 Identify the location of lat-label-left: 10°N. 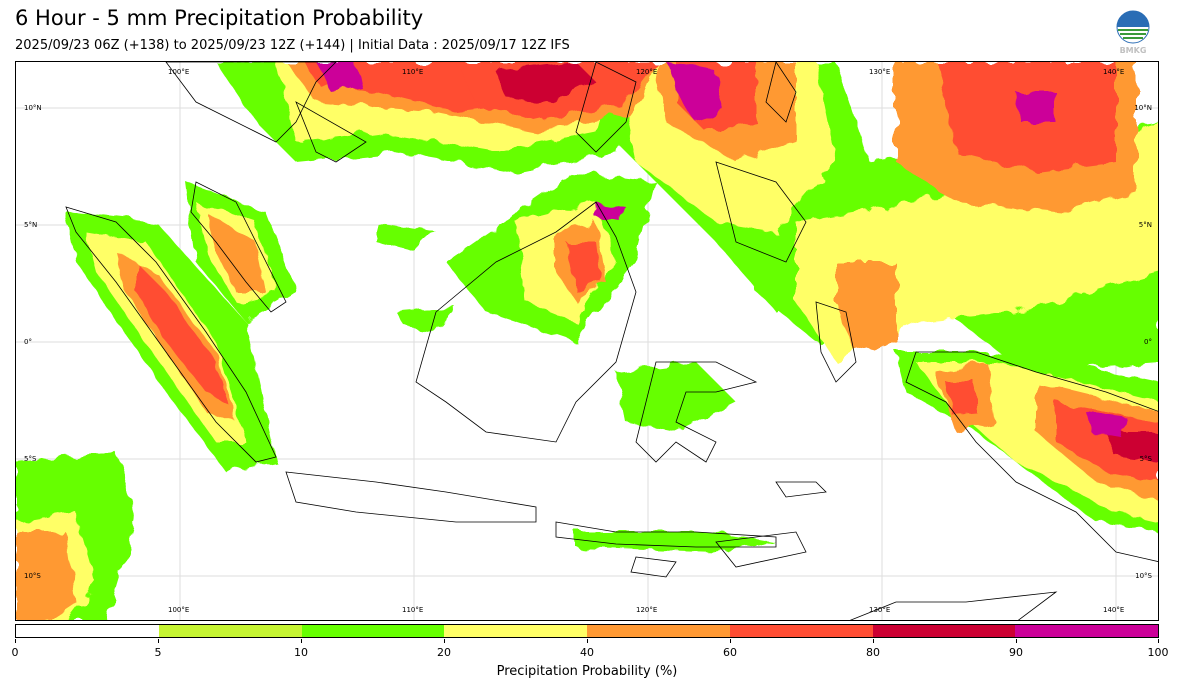
(33, 108).